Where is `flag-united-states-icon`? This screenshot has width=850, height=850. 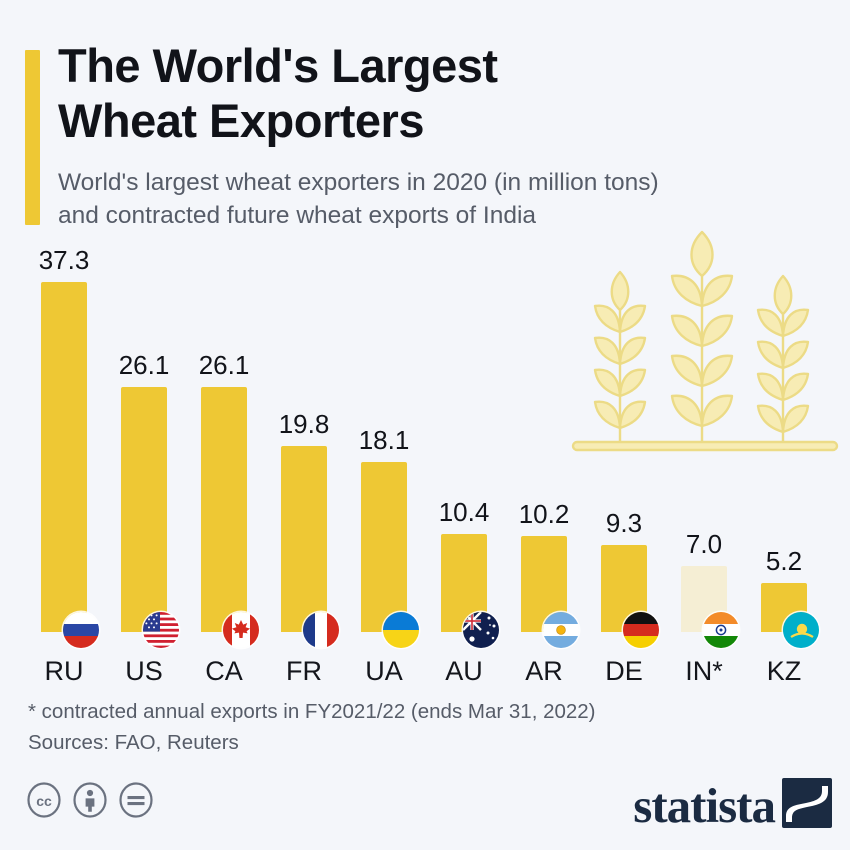 flag-united-states-icon is located at coordinates (161, 630).